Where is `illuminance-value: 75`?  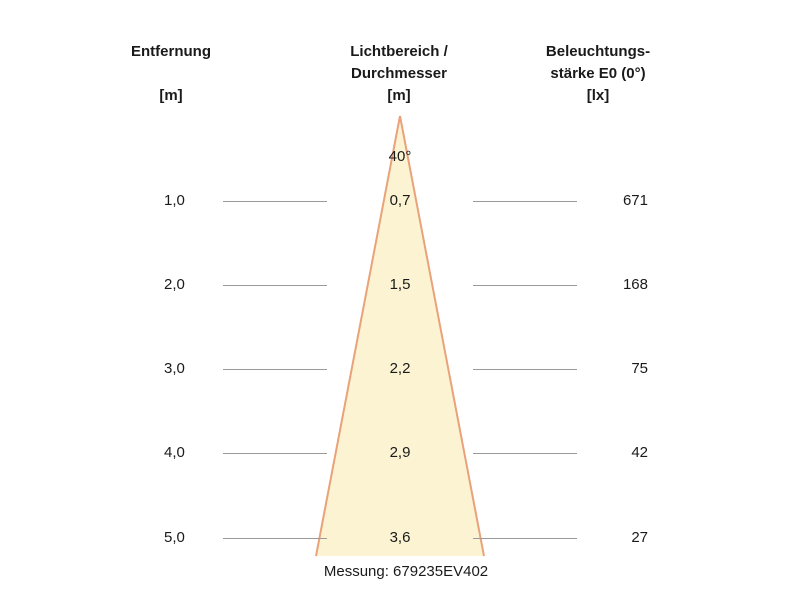 illuminance-value: 75 is located at coordinates (639, 368).